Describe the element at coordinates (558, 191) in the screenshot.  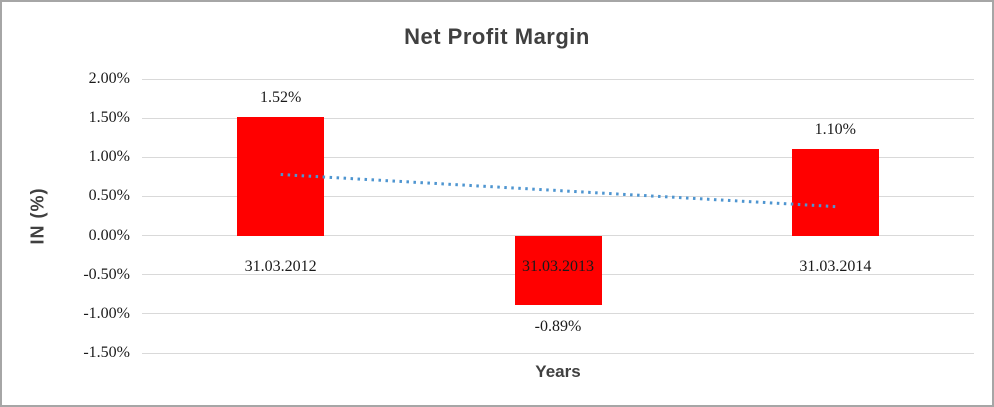
I see `trendline` at that location.